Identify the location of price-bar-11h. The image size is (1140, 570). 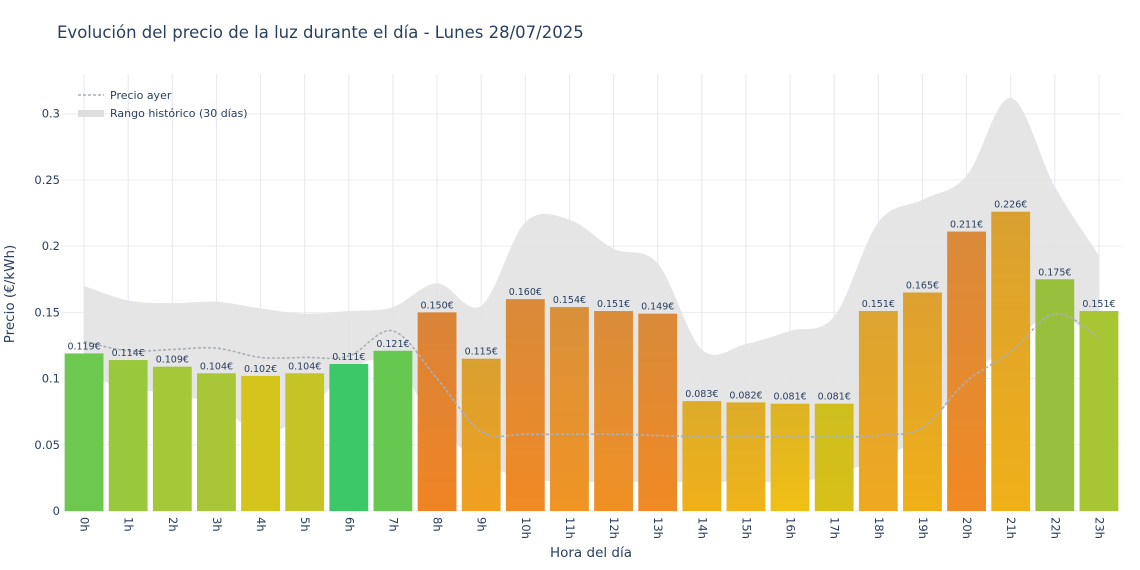
(569, 409).